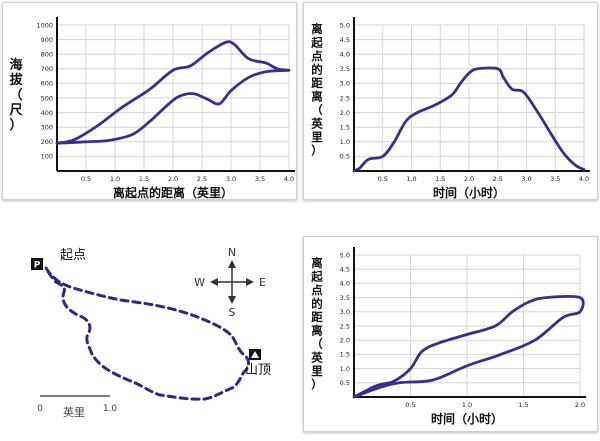  What do you see at coordinates (47, 142) in the screenshot?
I see `y-tick-label: 200` at bounding box center [47, 142].